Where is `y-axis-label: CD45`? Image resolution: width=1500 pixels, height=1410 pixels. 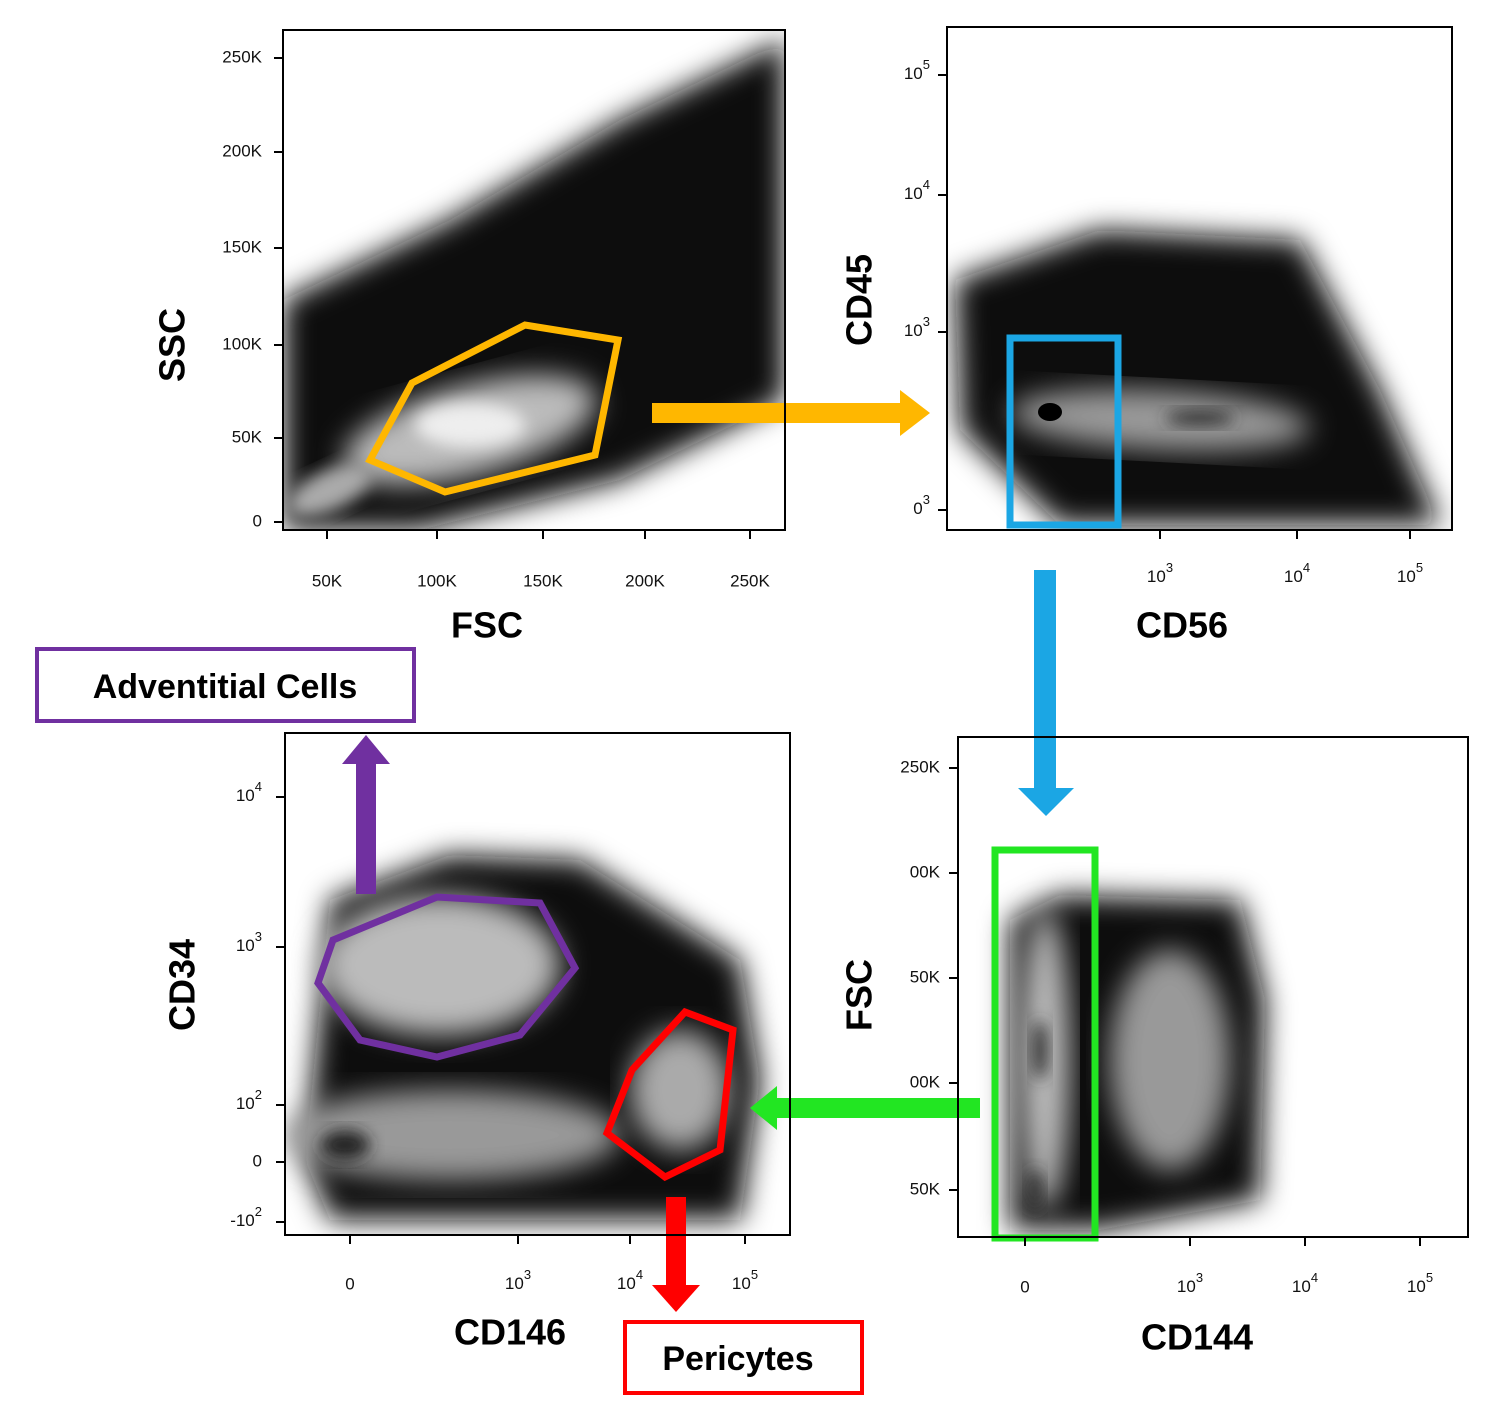 y-axis-label: CD45 is located at coordinates (859, 300).